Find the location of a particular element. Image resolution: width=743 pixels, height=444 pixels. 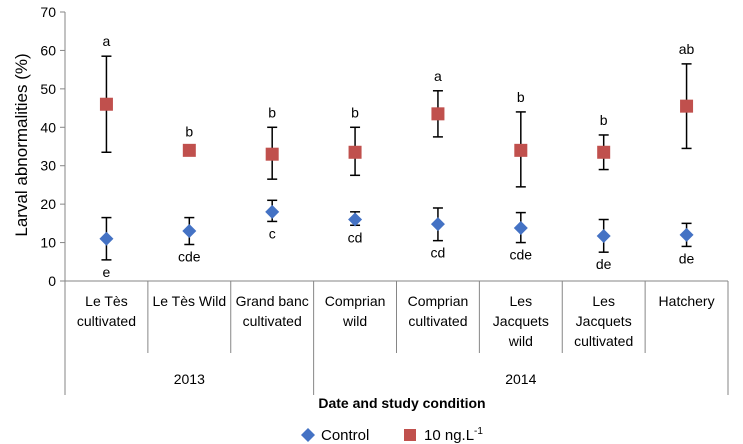

y-tick-label: 40 is located at coordinates (48, 127).